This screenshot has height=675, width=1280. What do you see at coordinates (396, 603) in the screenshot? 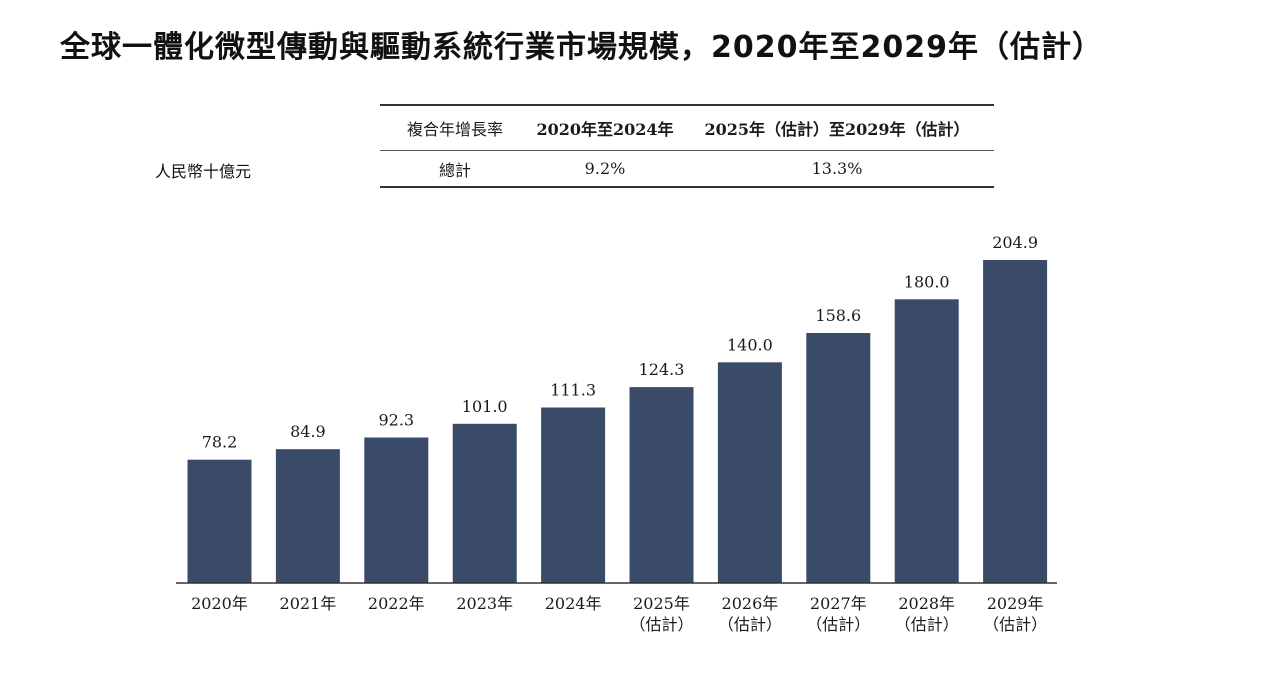
I see `category-label-2-line-0: 2022年` at bounding box center [396, 603].